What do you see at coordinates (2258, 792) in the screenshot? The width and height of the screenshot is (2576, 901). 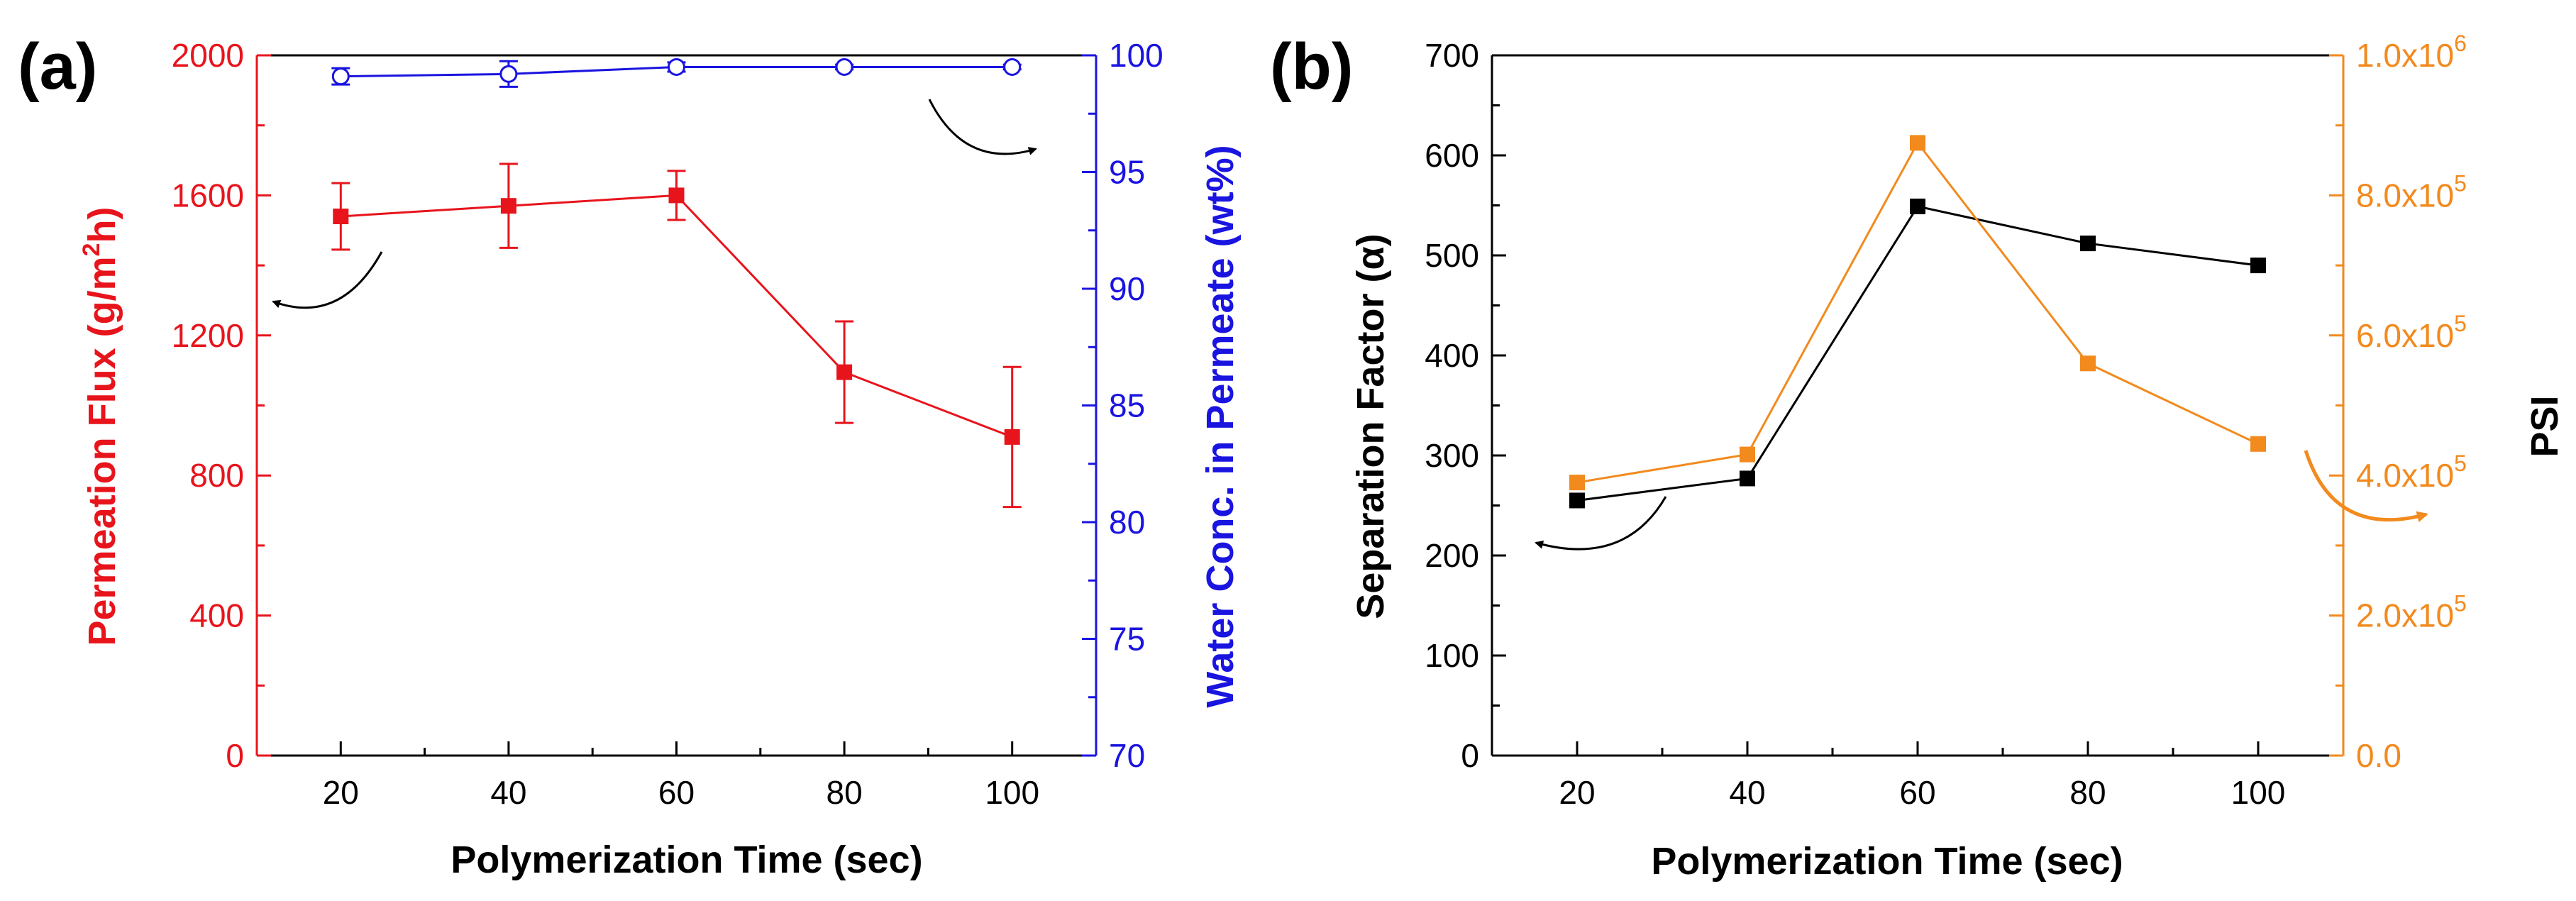 I see `panel-b-x-tick-label: 100` at bounding box center [2258, 792].